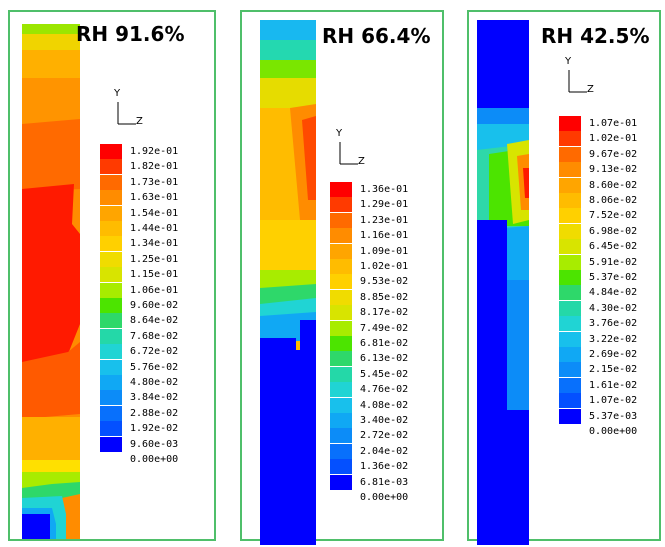 The image size is (665, 547). What do you see at coordinates (384, 436) in the screenshot?
I see `legend-label: 2.72e-02` at bounding box center [384, 436].